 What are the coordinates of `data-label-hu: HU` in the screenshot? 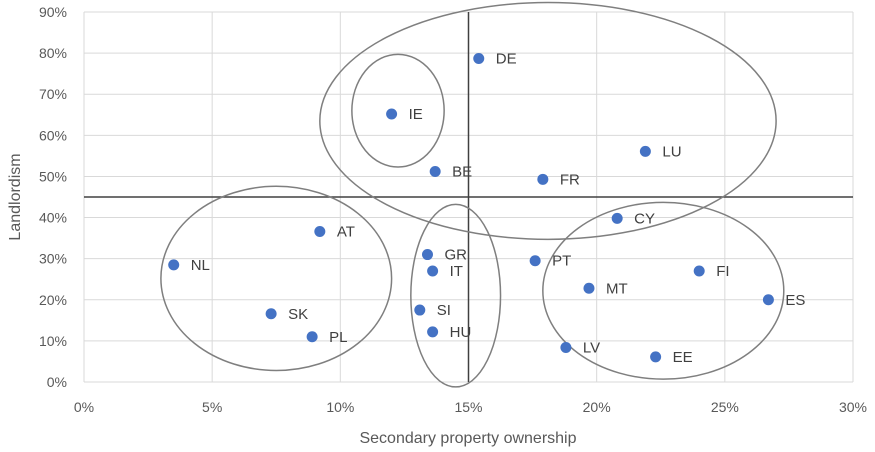 It's located at (461, 332).